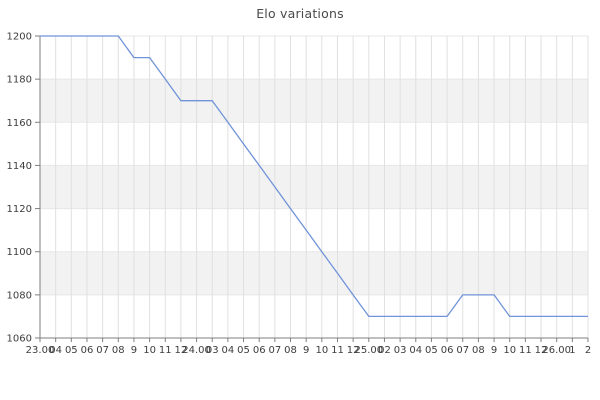  What do you see at coordinates (19, 209) in the screenshot?
I see `y-tick-label: 1120` at bounding box center [19, 209].